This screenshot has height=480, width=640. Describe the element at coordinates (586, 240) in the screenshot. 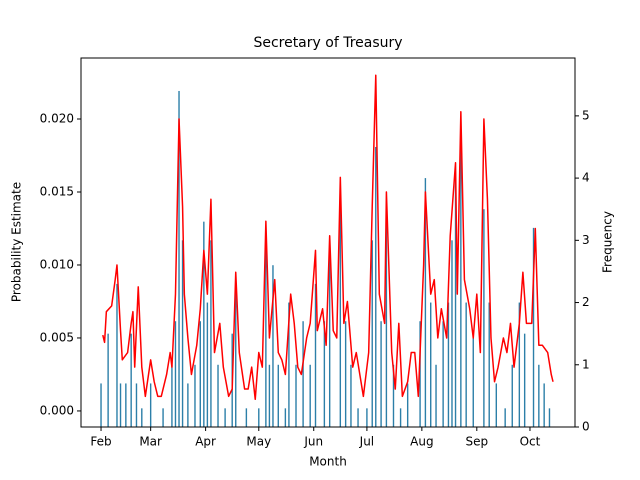

I see `y2-tick-label: 3` at that location.